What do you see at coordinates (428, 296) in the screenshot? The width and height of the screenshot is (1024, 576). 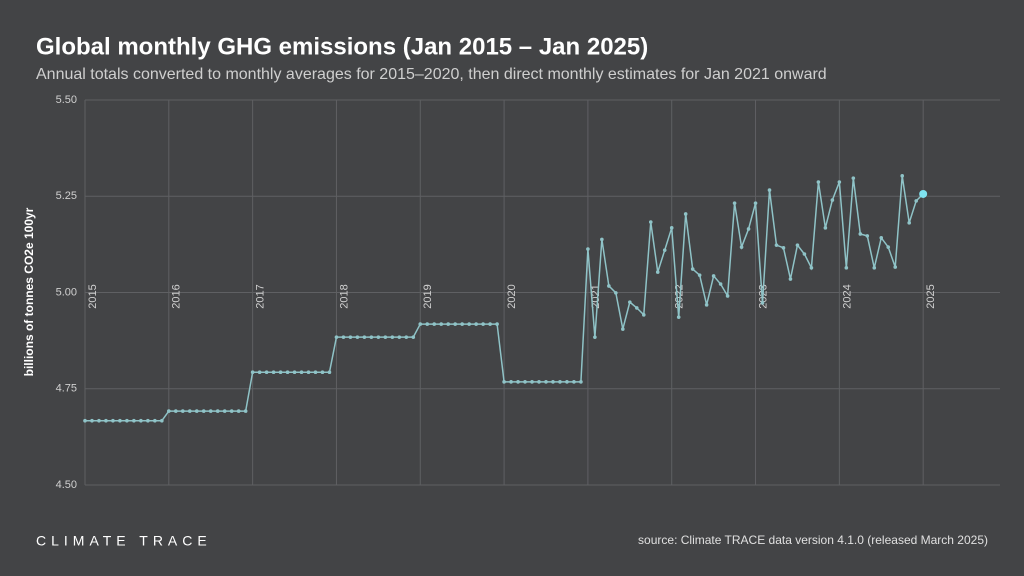 I see `x-tick-label: 2019` at bounding box center [428, 296].